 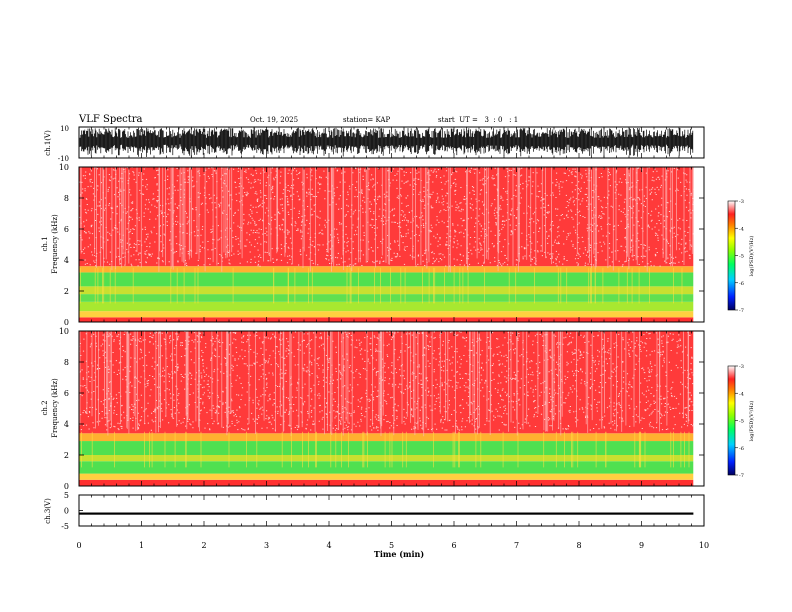 What do you see at coordinates (704, 545) in the screenshot?
I see `xtick-label: 10` at bounding box center [704, 545].